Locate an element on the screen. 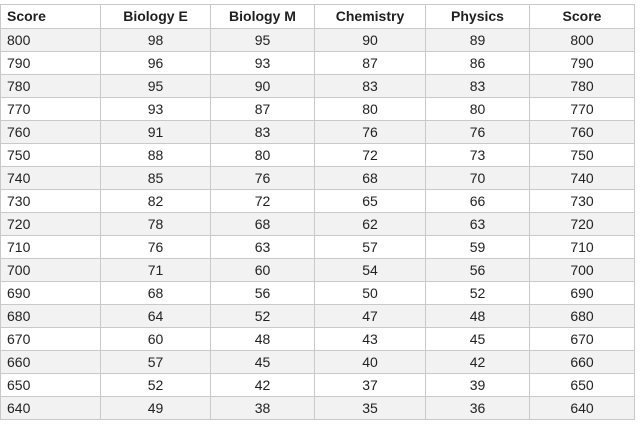  score-cell: 720 is located at coordinates (50, 224).